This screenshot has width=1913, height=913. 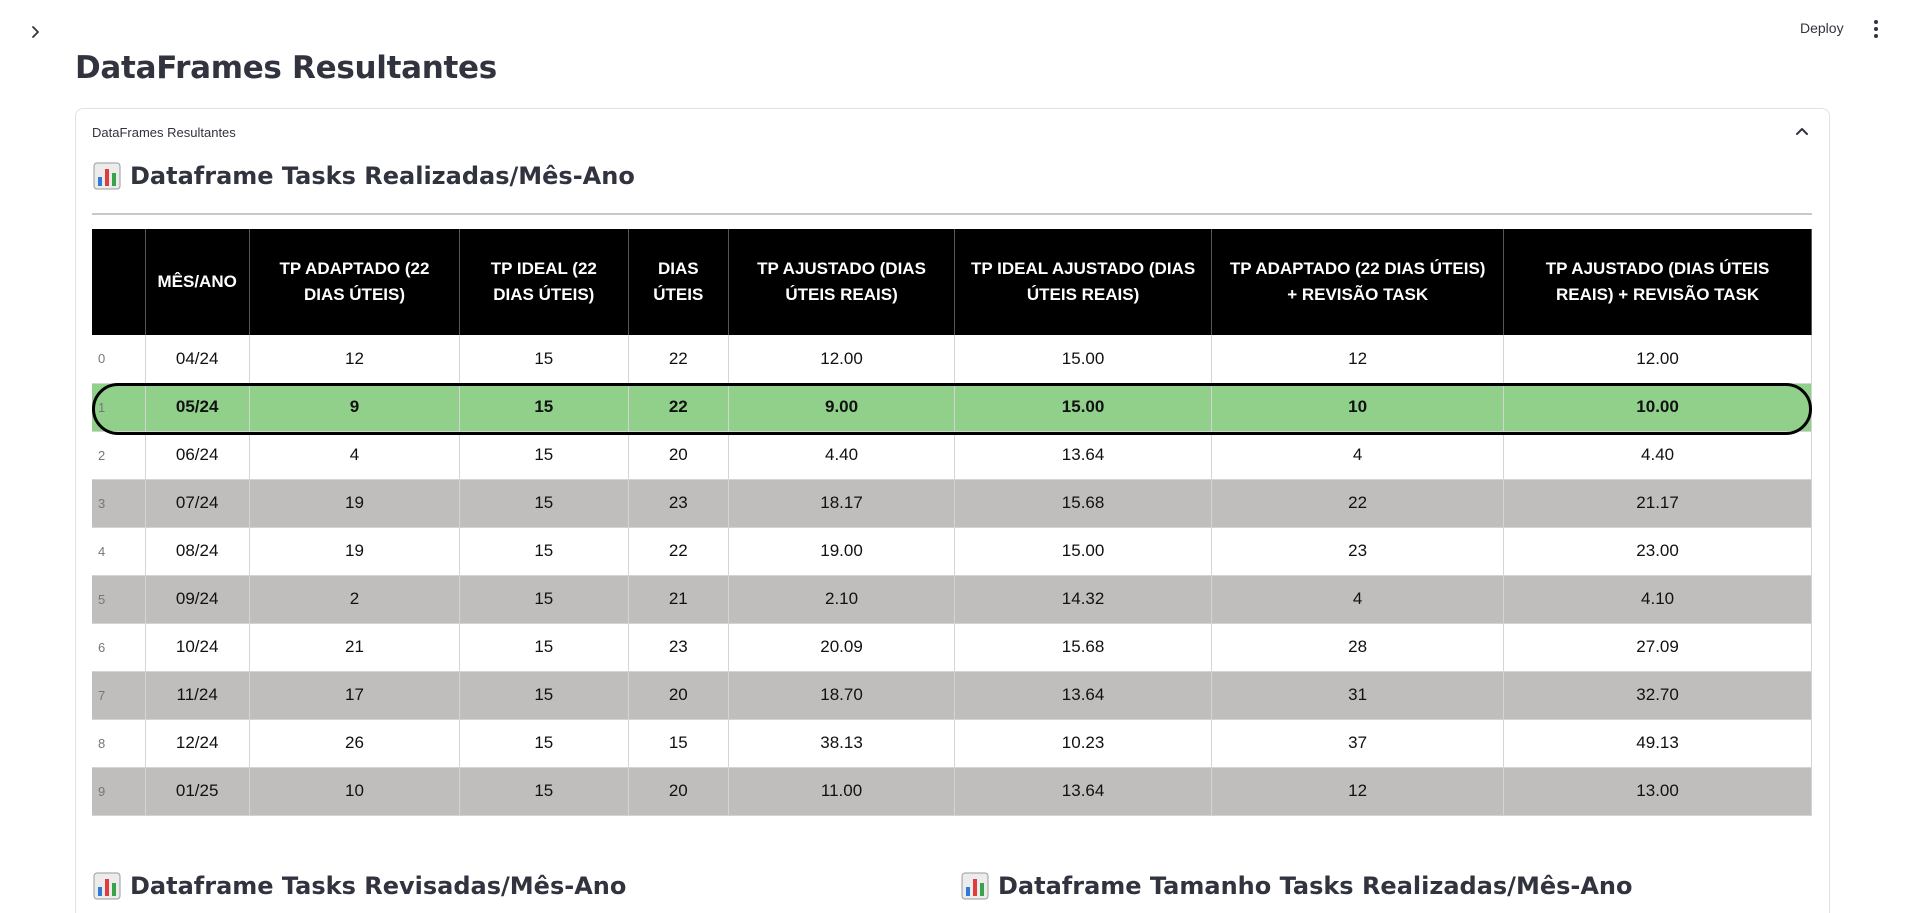 I want to click on table-row: 1 05/24 9 15 22 9.00 15.00 10 10.00, so click(x=952, y=407).